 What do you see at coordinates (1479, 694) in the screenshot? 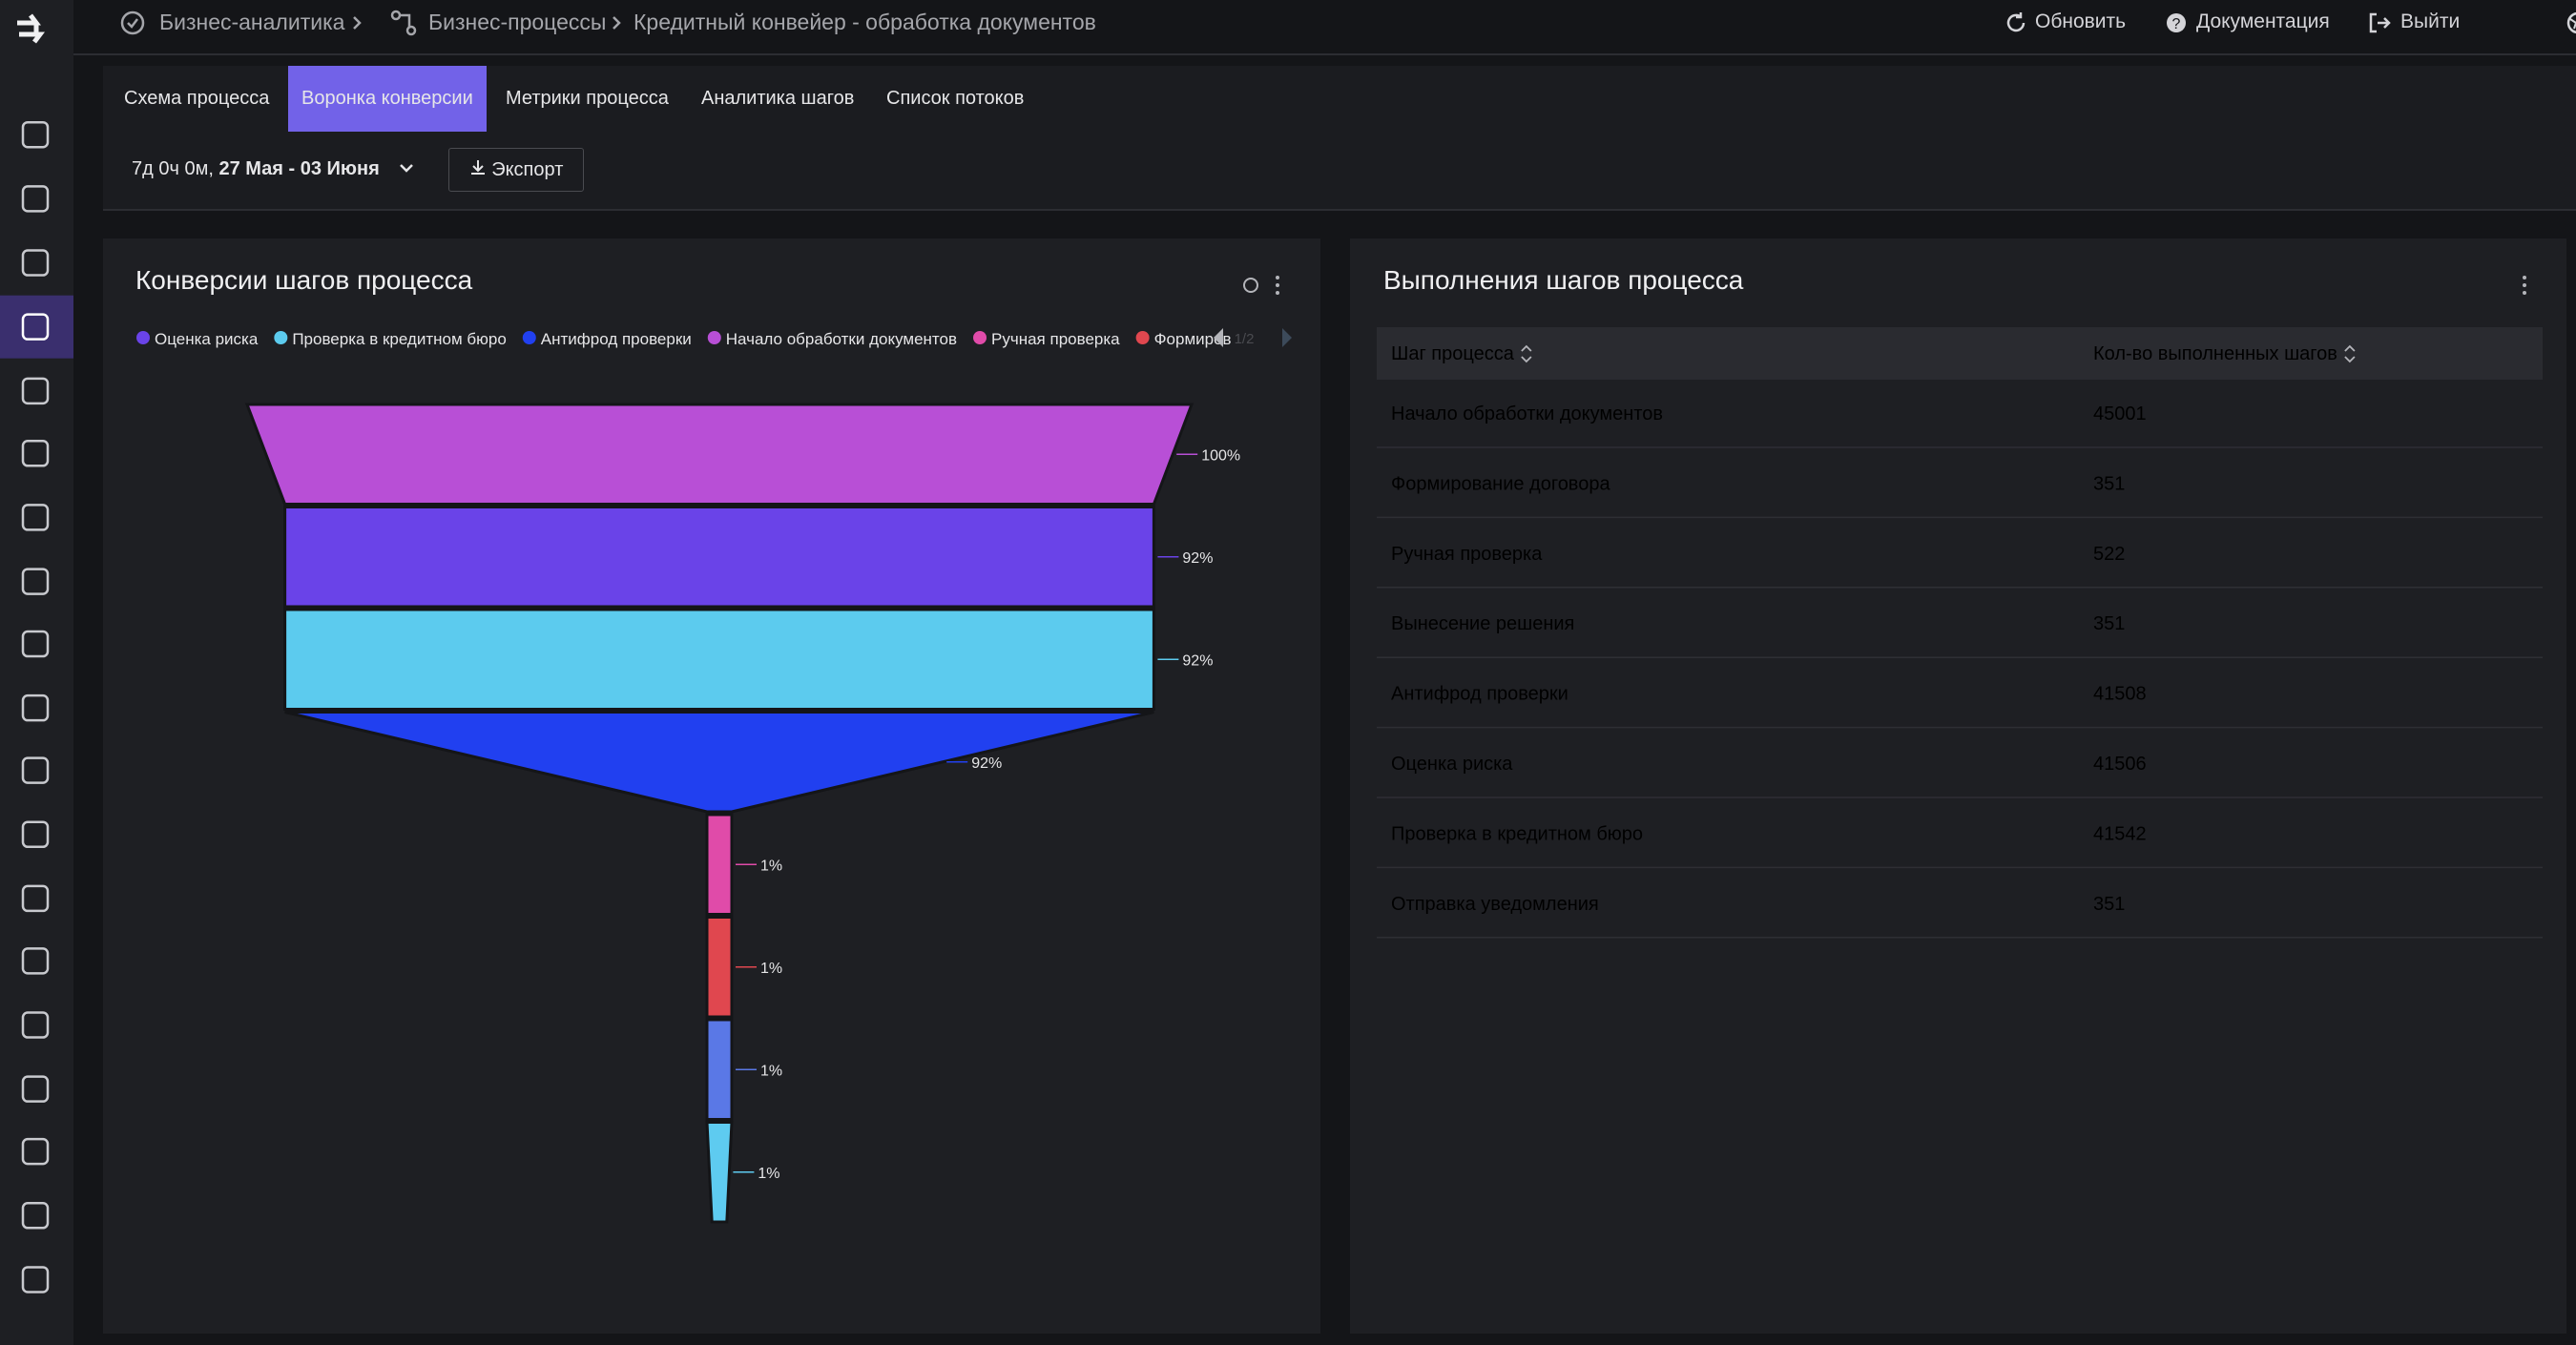
I see `table-cell: Антифрод проверки` at bounding box center [1479, 694].